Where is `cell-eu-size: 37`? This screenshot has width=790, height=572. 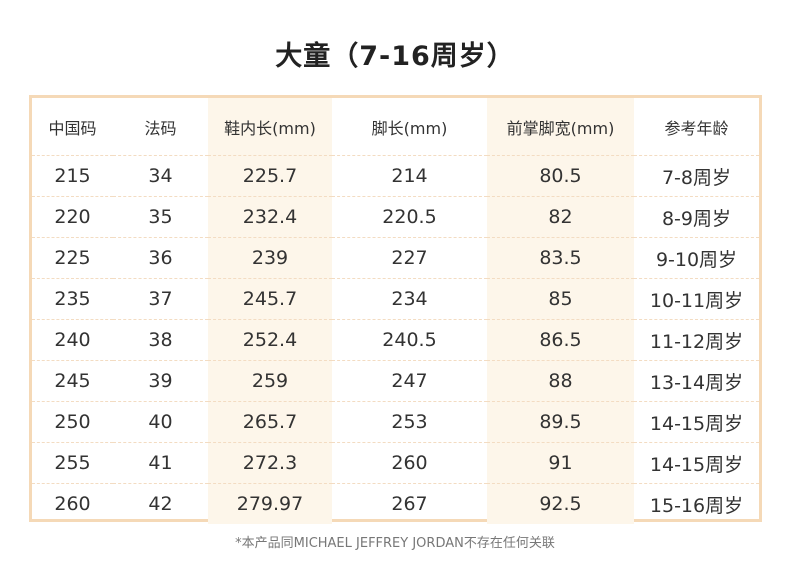 cell-eu-size: 37 is located at coordinates (160, 299).